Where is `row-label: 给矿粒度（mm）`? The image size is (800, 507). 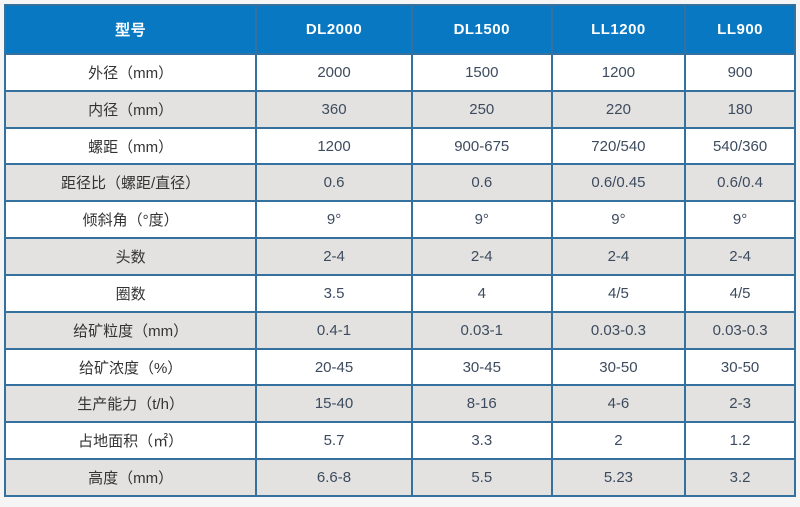 row-label: 给矿粒度（mm） is located at coordinates (130, 330).